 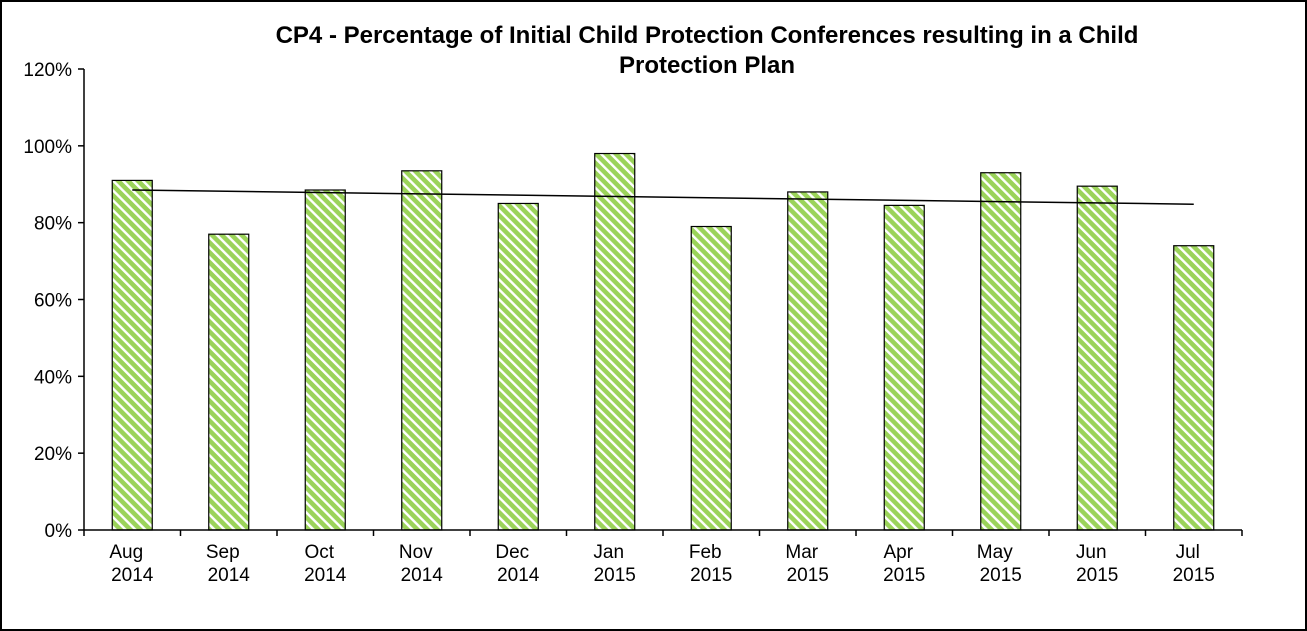 I want to click on x-tick-label-month: Nov, so click(x=416, y=552).